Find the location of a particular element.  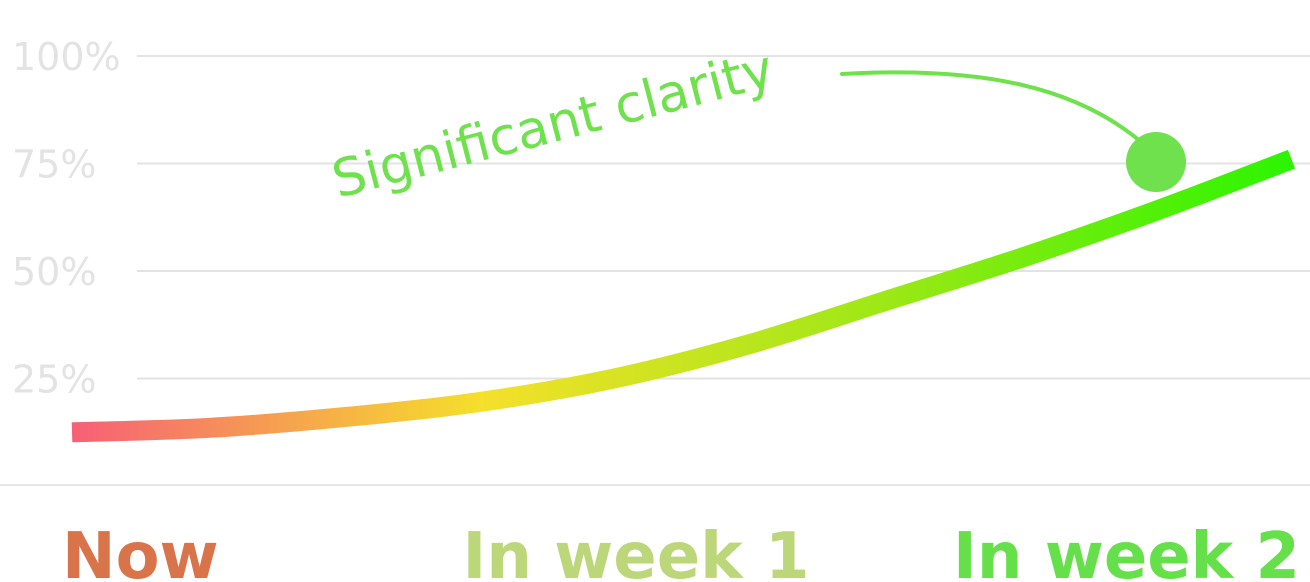

x-tick-label: Now is located at coordinates (140, 551).